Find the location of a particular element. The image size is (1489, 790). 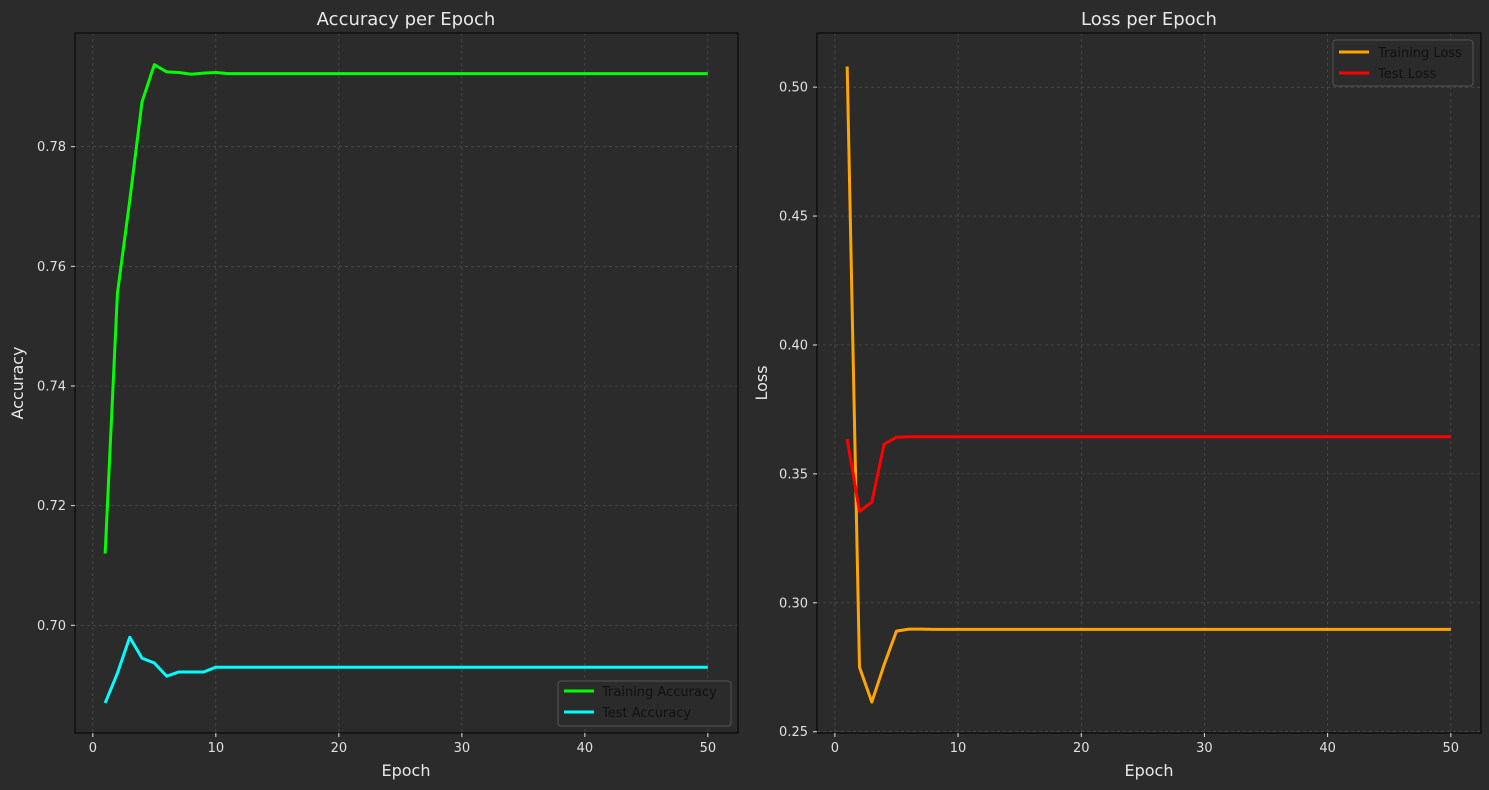

loss-x-axis-label: Epoch is located at coordinates (1149, 770).